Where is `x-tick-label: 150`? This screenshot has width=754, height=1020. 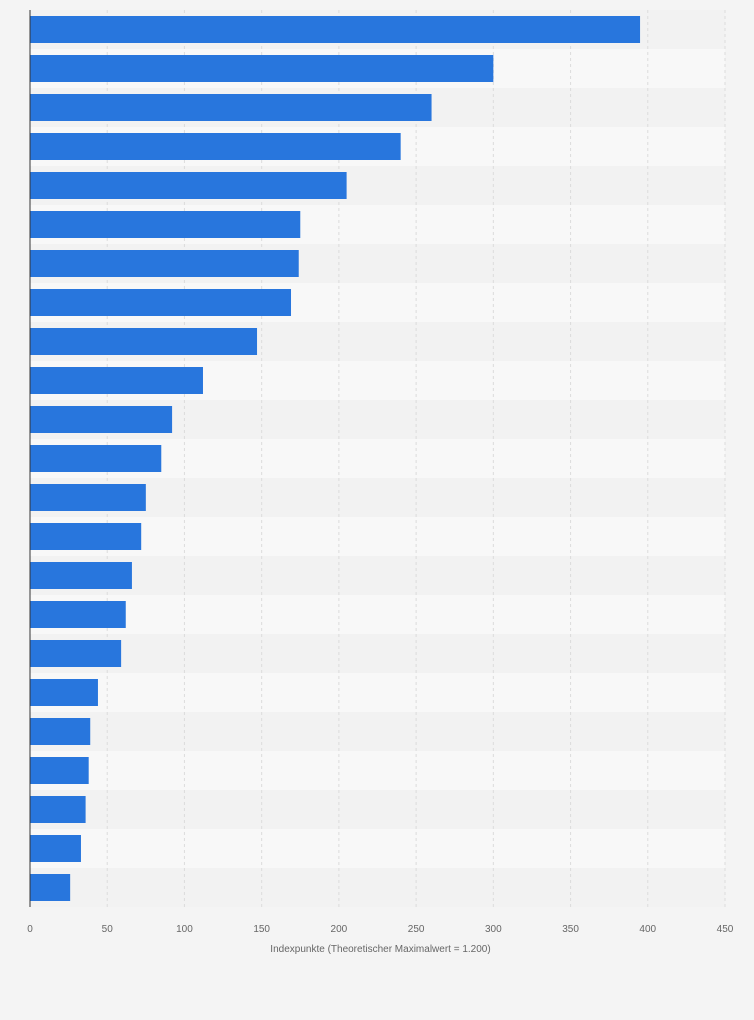
x-tick-label: 150 is located at coordinates (261, 929).